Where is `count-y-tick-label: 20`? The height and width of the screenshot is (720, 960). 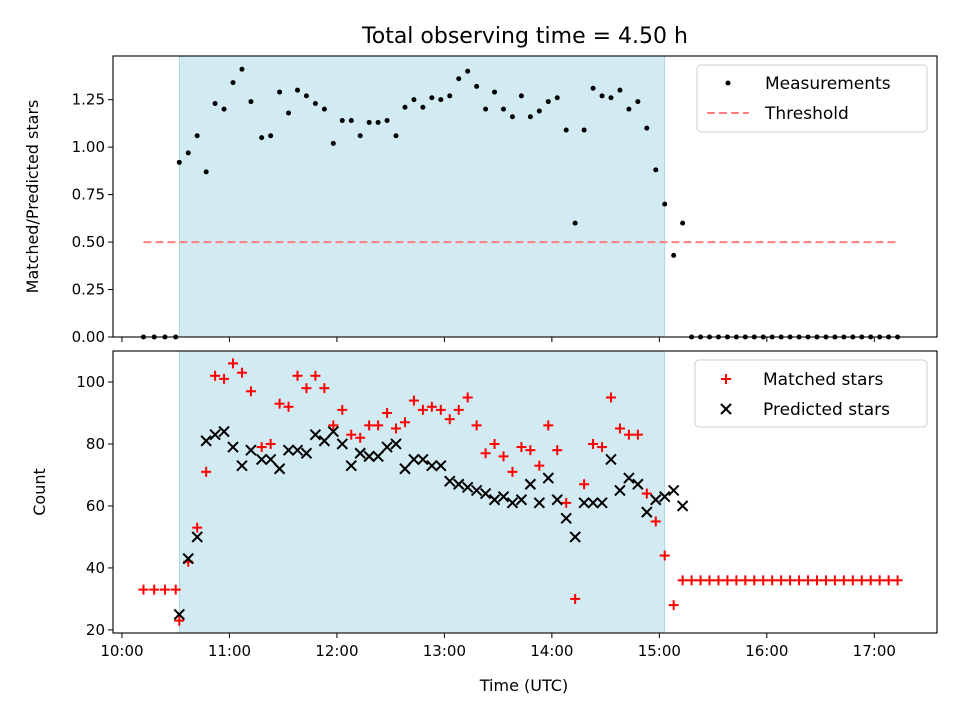
count-y-tick-label: 20 is located at coordinates (95, 630).